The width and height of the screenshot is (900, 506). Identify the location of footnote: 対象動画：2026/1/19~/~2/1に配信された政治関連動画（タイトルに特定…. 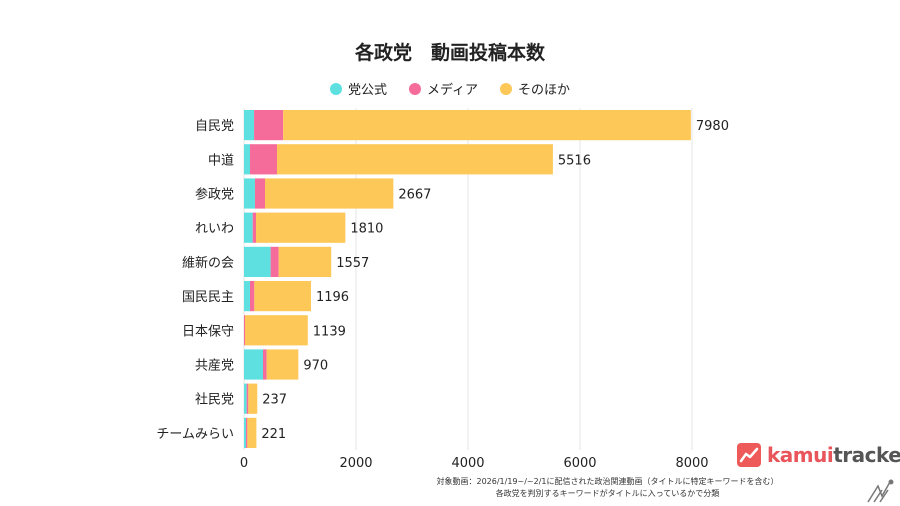
(607, 488).